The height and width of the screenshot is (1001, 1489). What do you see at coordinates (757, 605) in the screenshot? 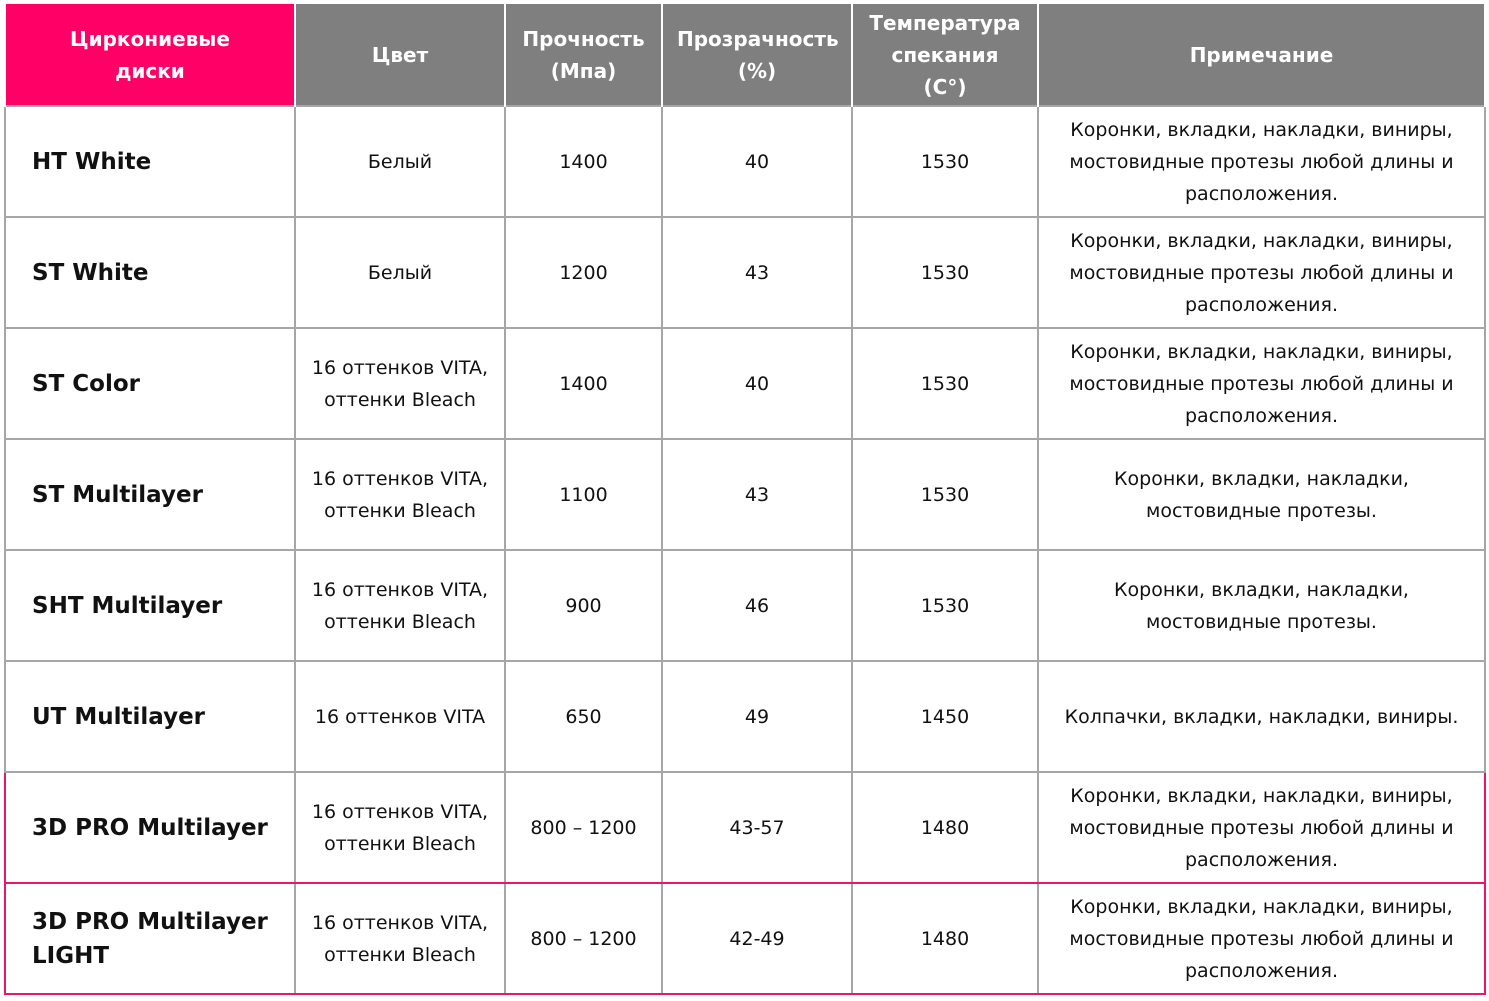
I see `table-cell: 46` at bounding box center [757, 605].